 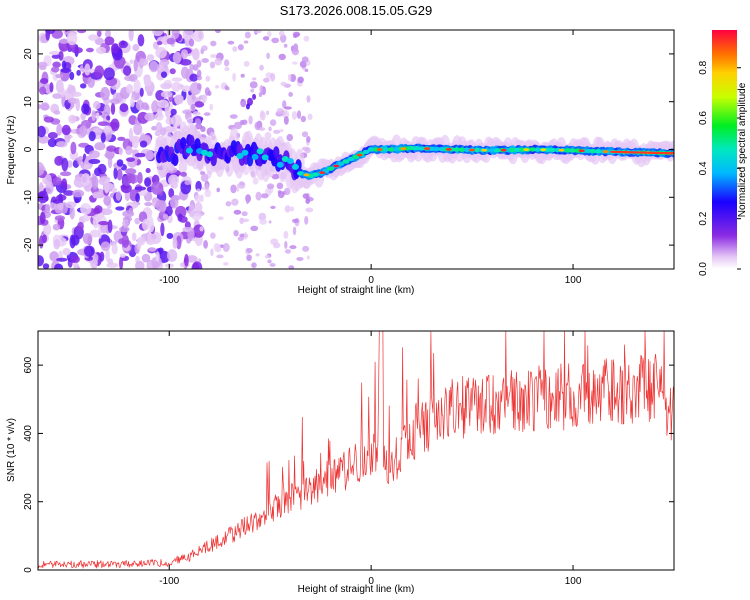 What do you see at coordinates (703, 269) in the screenshot?
I see `colorbar-tick-label: 0.0` at bounding box center [703, 269].